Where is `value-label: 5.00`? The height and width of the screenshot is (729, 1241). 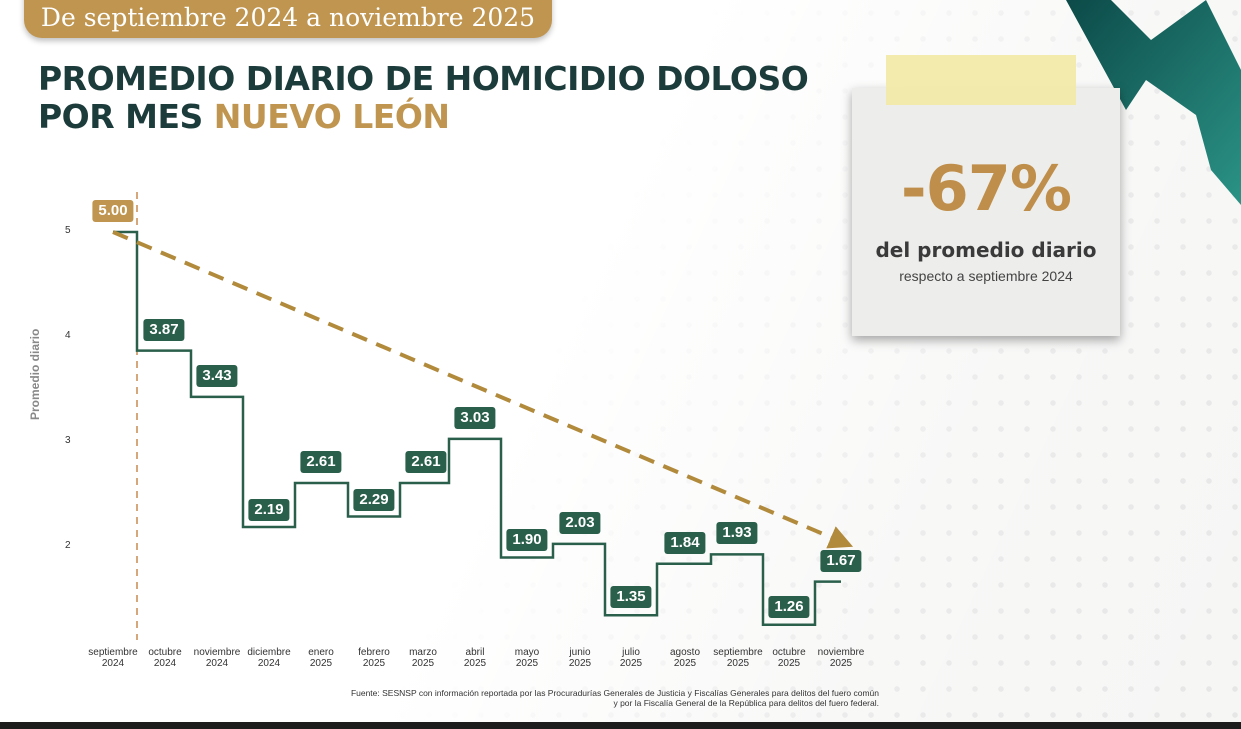 value-label: 5.00 is located at coordinates (113, 211).